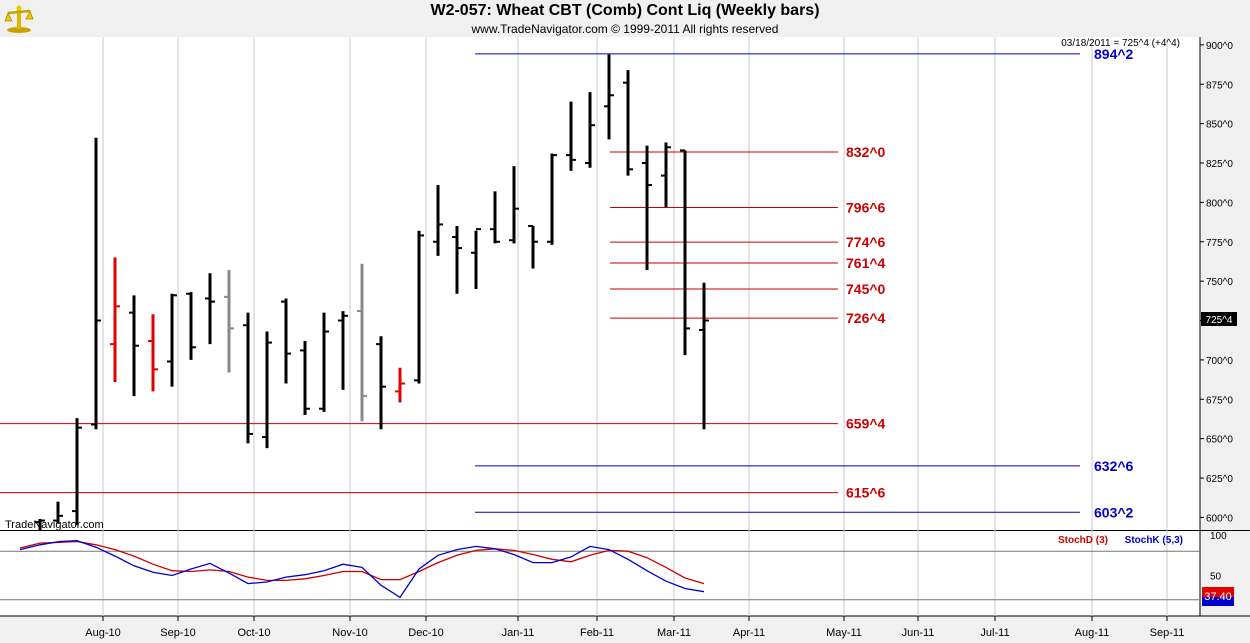 The width and height of the screenshot is (1250, 643). What do you see at coordinates (1154, 540) in the screenshot?
I see `legend-stochk: StochK (5,3)` at bounding box center [1154, 540].